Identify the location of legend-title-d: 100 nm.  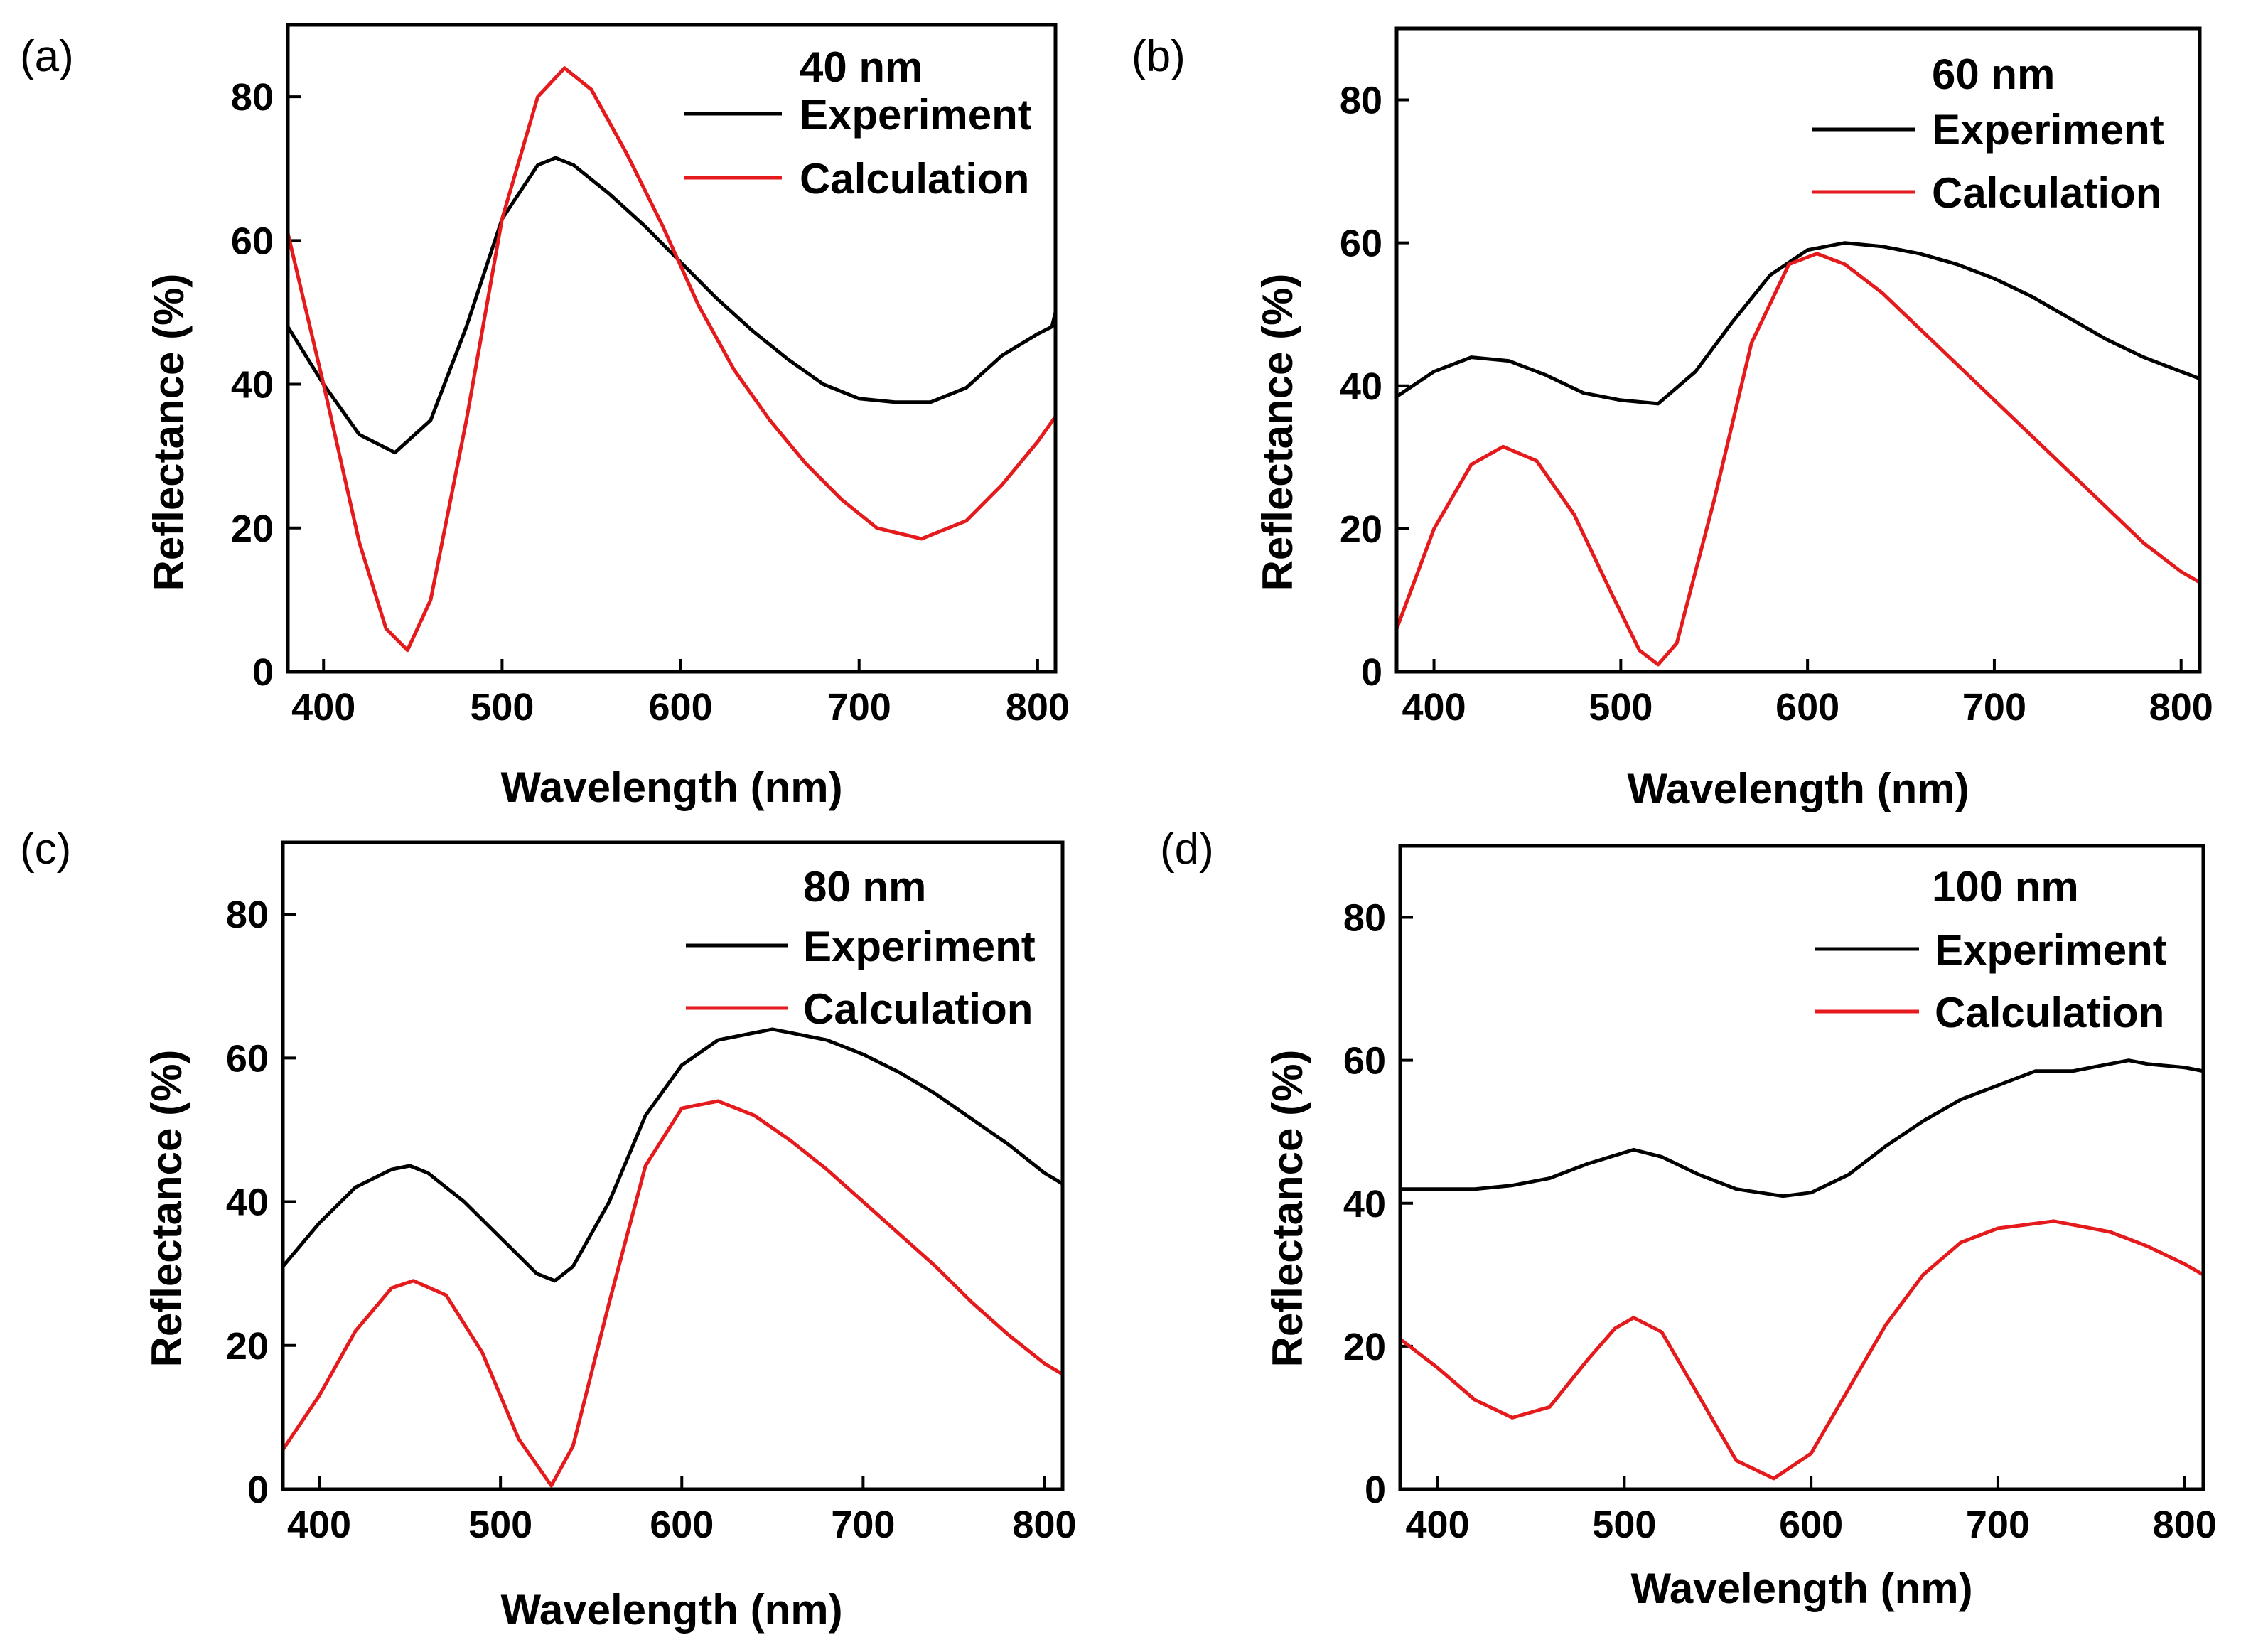
(2006, 887).